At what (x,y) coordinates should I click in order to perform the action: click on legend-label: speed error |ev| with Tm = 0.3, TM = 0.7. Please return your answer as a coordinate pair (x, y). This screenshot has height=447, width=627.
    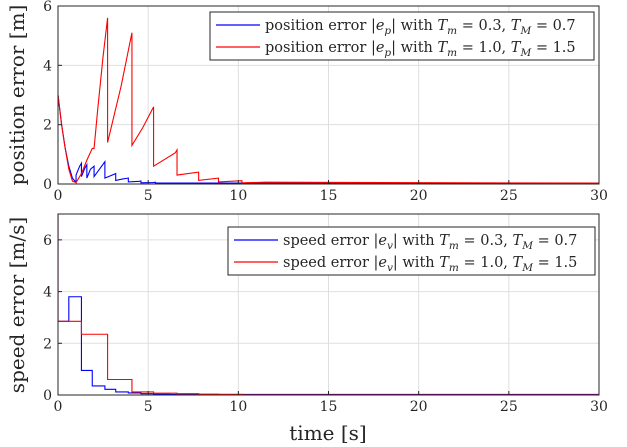
    Looking at the image, I should click on (430, 242).